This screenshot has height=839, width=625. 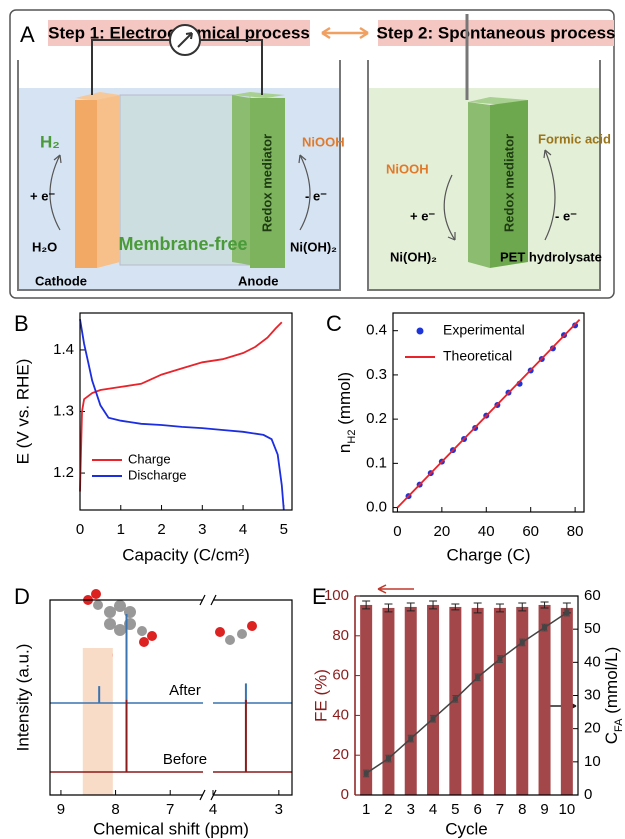 I want to click on y-axis-label: nH2 (mmol), so click(x=346, y=412).